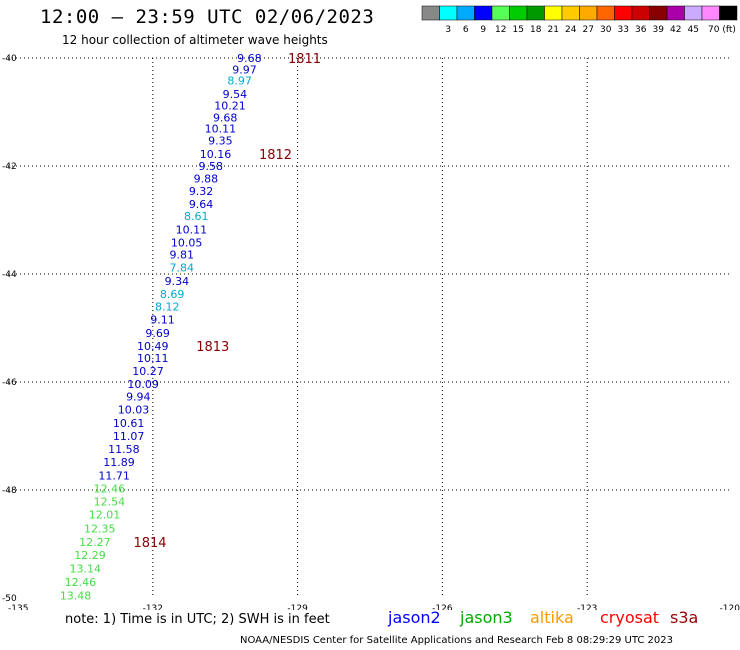 This screenshot has height=650, width=740. I want to click on wave-height-value: 12.54, so click(110, 501).